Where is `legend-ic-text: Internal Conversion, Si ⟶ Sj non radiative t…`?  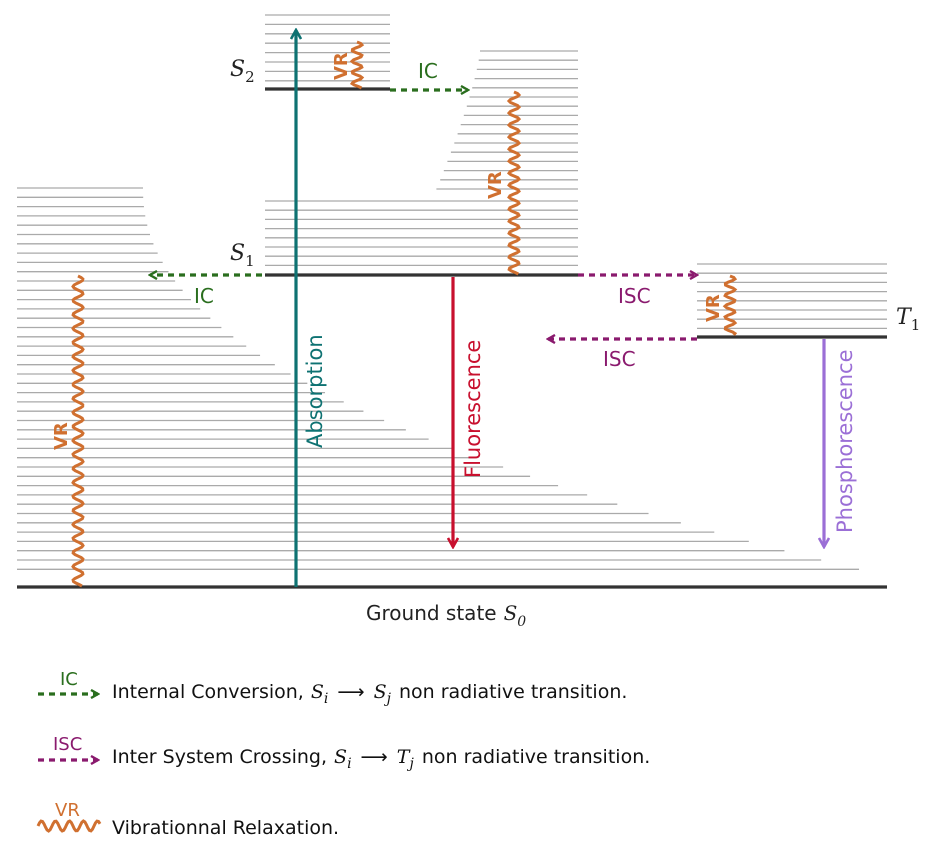
legend-ic-text: Internal Conversion, Si ⟶ Sj non radiative t… is located at coordinates (369, 694).